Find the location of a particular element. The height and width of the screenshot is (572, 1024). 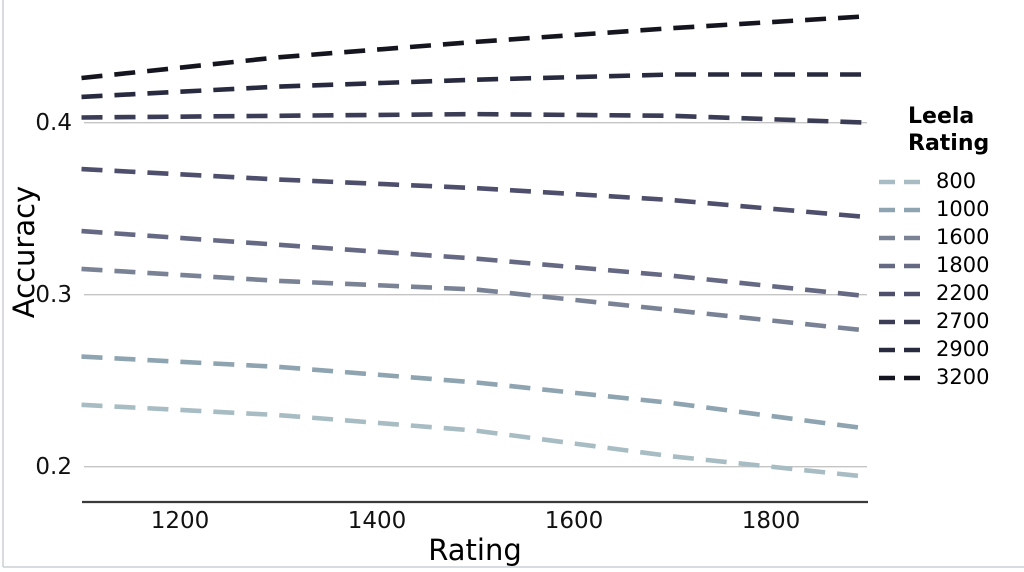

legend-items: 800 1000 1600 1800 2200 2700 2900 3200 is located at coordinates (948, 280).